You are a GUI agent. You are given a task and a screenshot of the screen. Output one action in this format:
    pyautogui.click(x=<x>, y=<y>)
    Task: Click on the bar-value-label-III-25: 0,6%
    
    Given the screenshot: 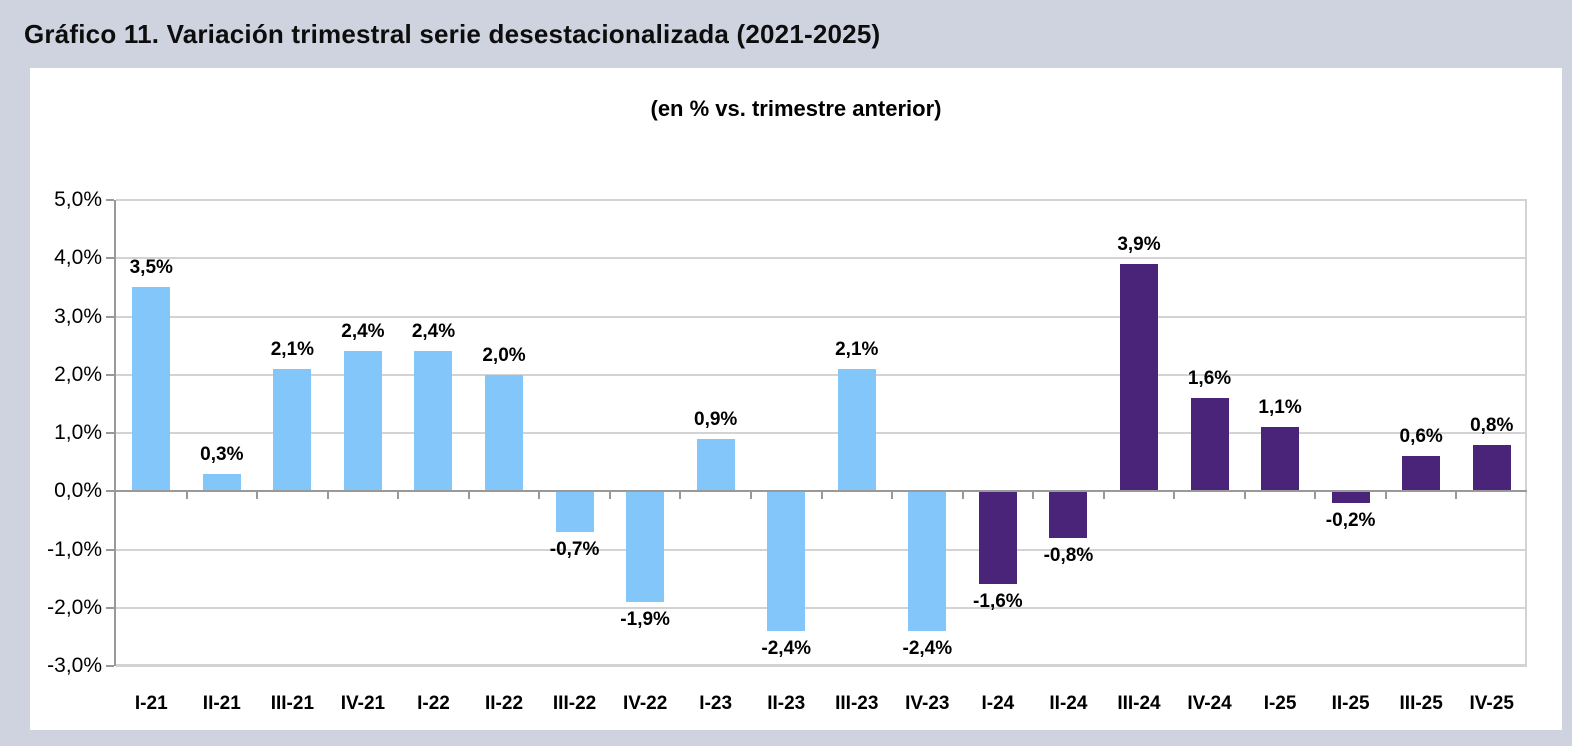 What is the action you would take?
    pyautogui.click(x=1421, y=437)
    